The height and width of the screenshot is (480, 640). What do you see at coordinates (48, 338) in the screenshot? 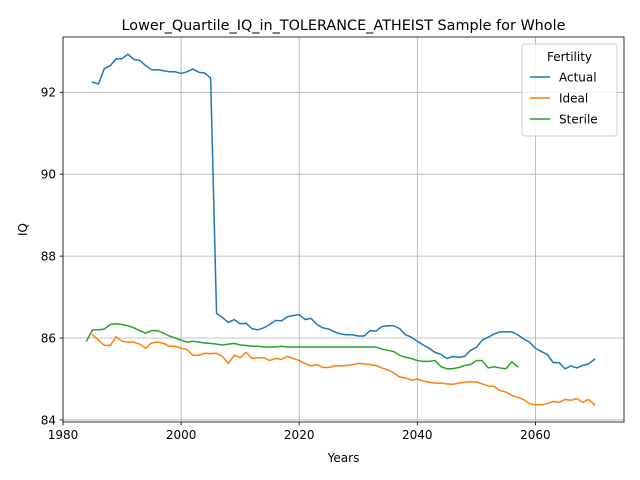
I see `y-tick-label: 86` at bounding box center [48, 338].